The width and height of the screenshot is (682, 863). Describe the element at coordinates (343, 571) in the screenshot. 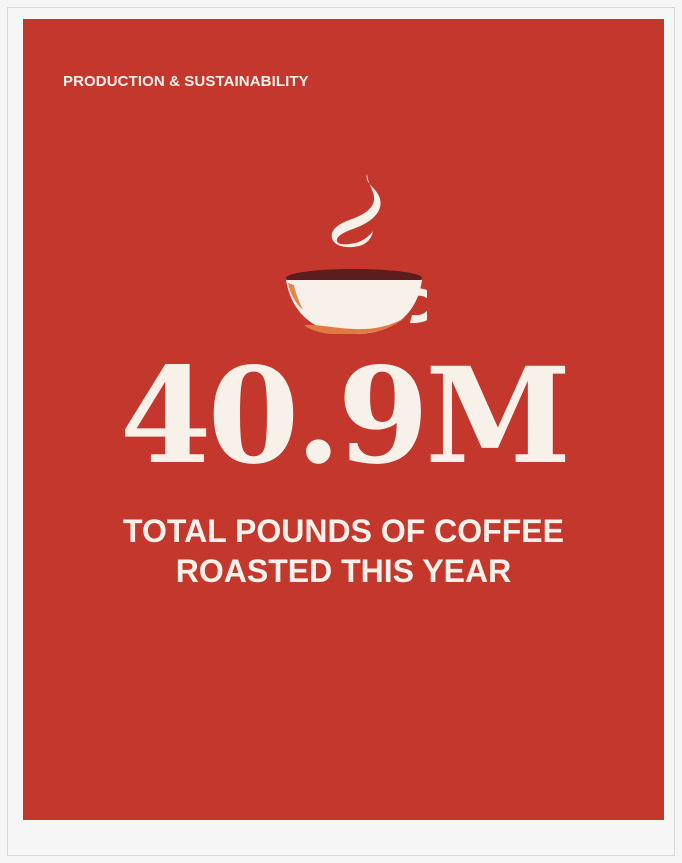

I see `caption-line: ROASTED THIS YEAR` at that location.